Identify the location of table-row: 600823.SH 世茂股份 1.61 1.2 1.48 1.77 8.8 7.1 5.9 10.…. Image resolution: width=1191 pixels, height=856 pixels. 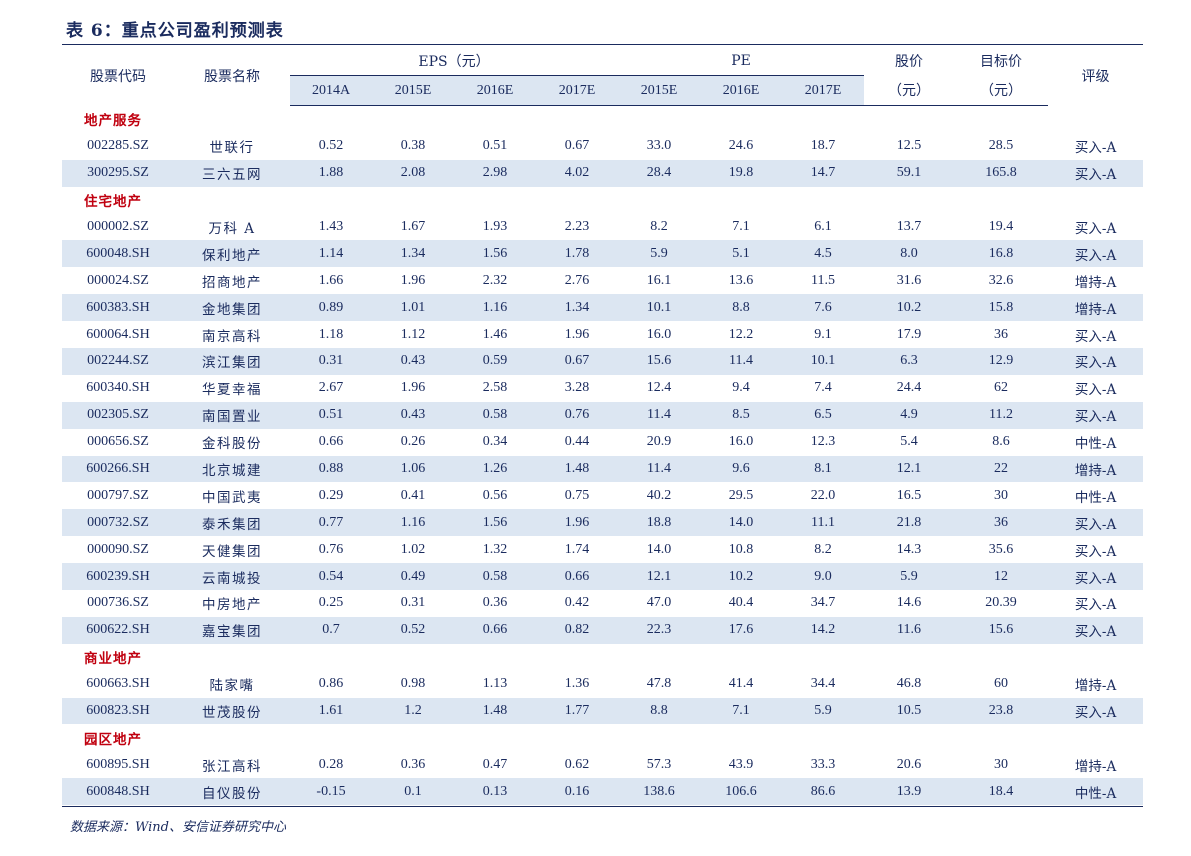
(603, 711).